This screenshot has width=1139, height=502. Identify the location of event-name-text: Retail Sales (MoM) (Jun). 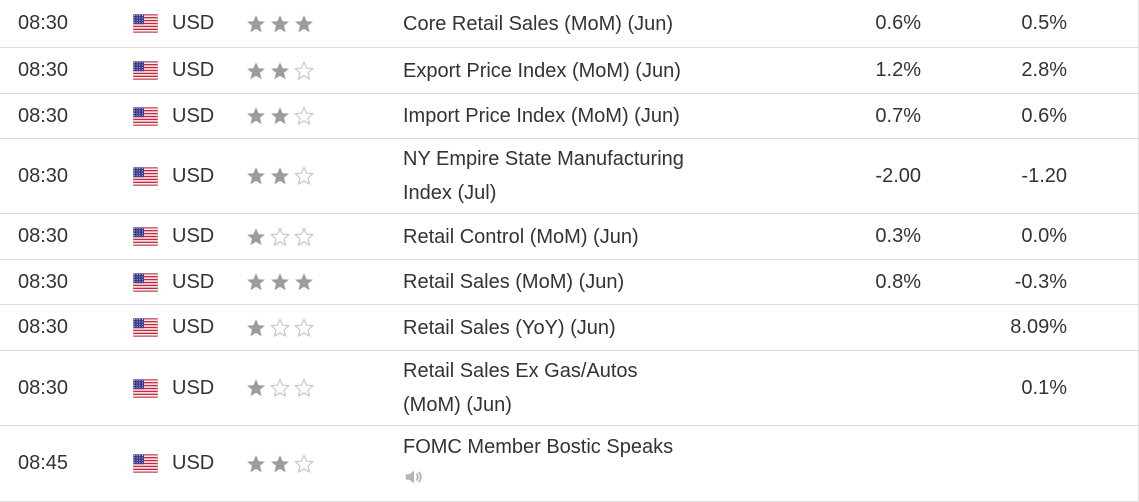
(514, 282).